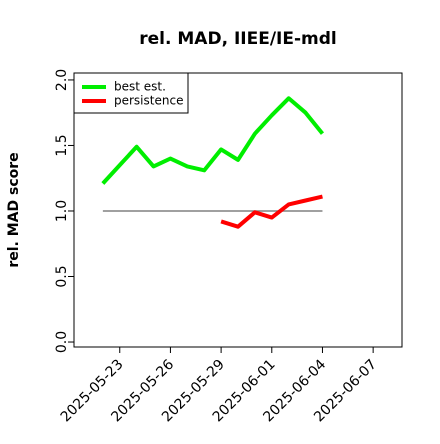 The width and height of the screenshot is (440, 444). Describe the element at coordinates (14, 209) in the screenshot. I see `y-axis-label: rel. MAD score` at that location.